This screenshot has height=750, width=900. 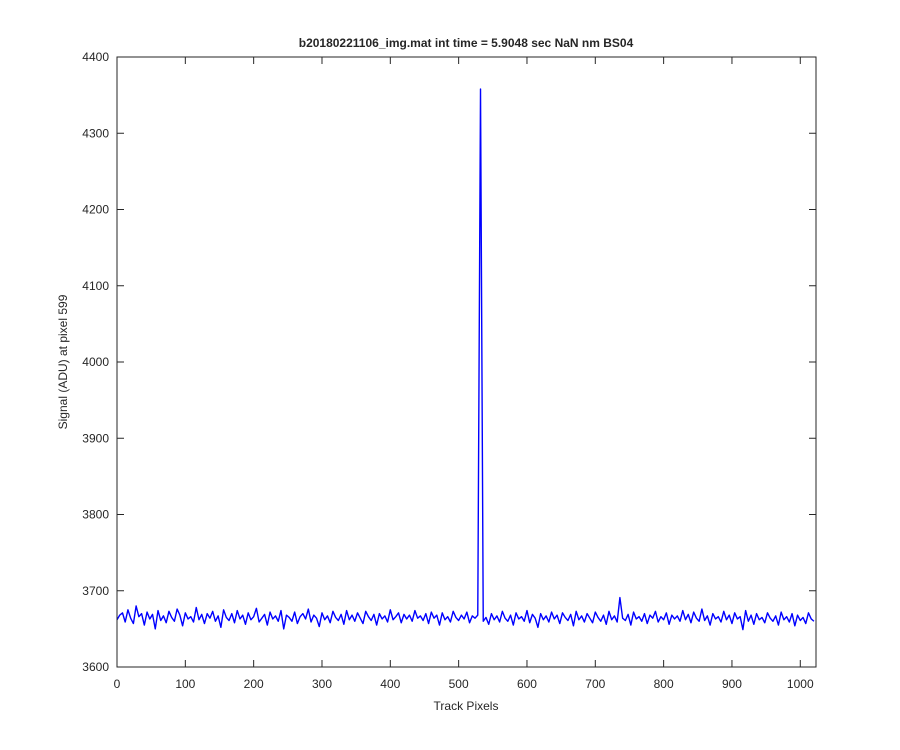 I want to click on y-tick-label: 4000, so click(x=95, y=362).